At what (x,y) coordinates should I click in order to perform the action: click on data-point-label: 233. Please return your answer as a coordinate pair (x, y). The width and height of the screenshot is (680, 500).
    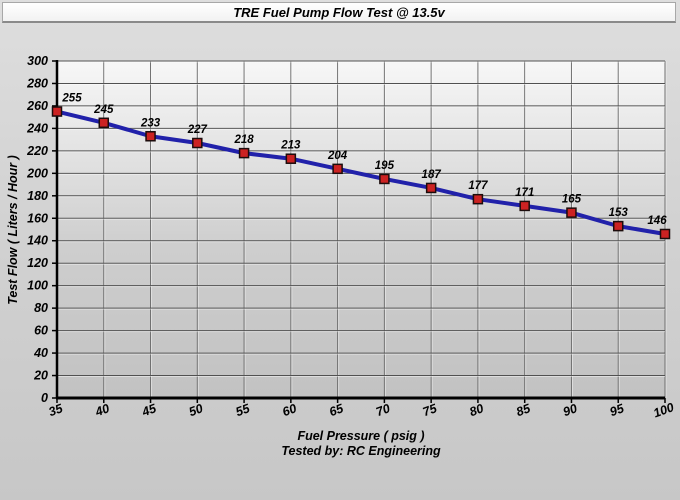
    Looking at the image, I should click on (150, 123).